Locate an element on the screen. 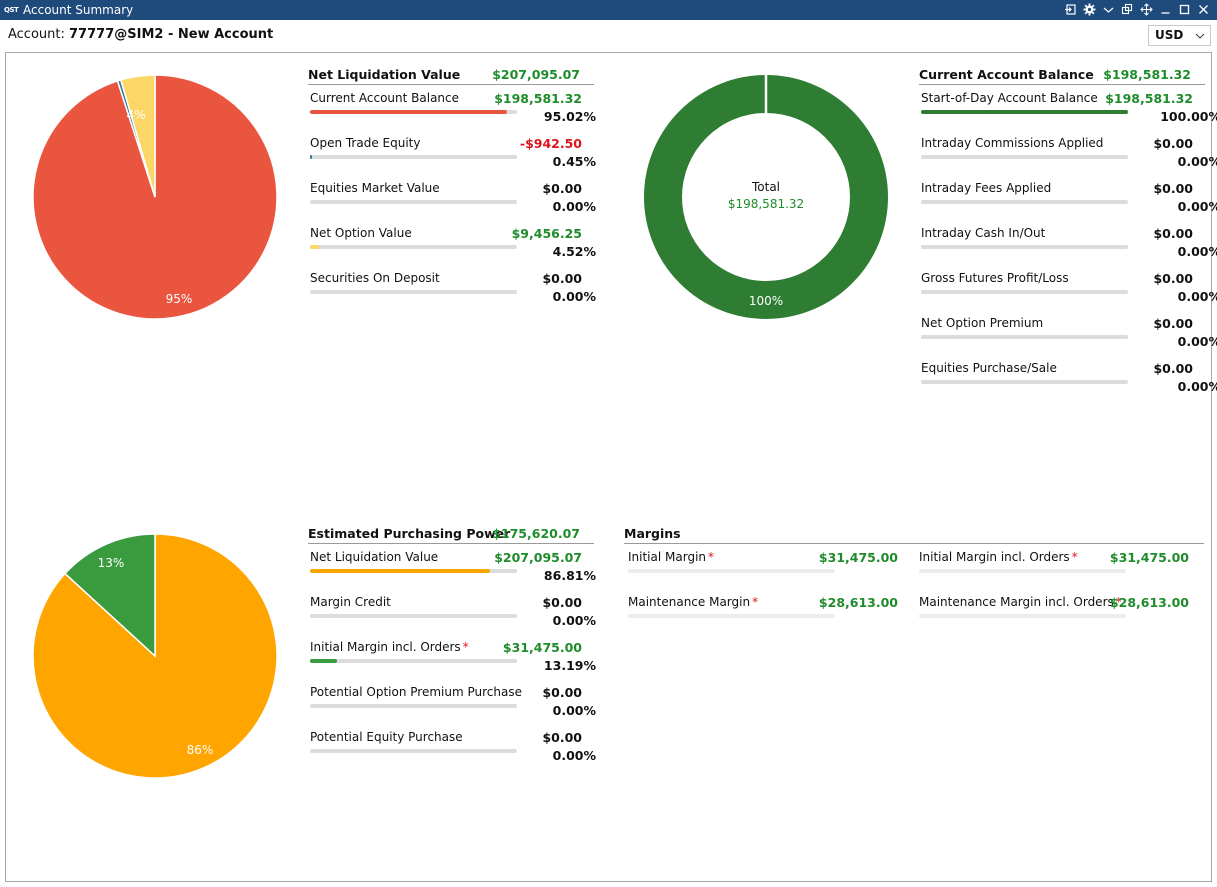  nlv-row-label: Securities On Deposit is located at coordinates (375, 278).